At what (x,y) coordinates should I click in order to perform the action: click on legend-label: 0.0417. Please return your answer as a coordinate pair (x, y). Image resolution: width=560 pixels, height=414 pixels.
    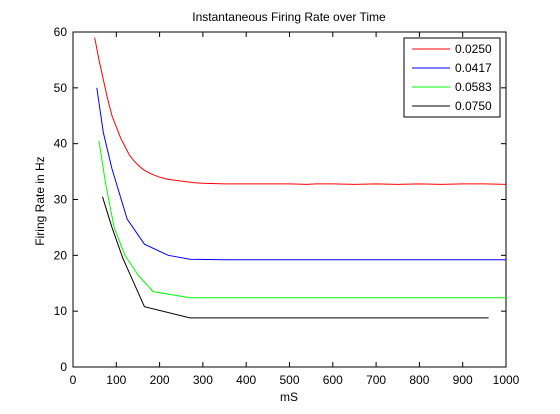
    Looking at the image, I should click on (473, 68).